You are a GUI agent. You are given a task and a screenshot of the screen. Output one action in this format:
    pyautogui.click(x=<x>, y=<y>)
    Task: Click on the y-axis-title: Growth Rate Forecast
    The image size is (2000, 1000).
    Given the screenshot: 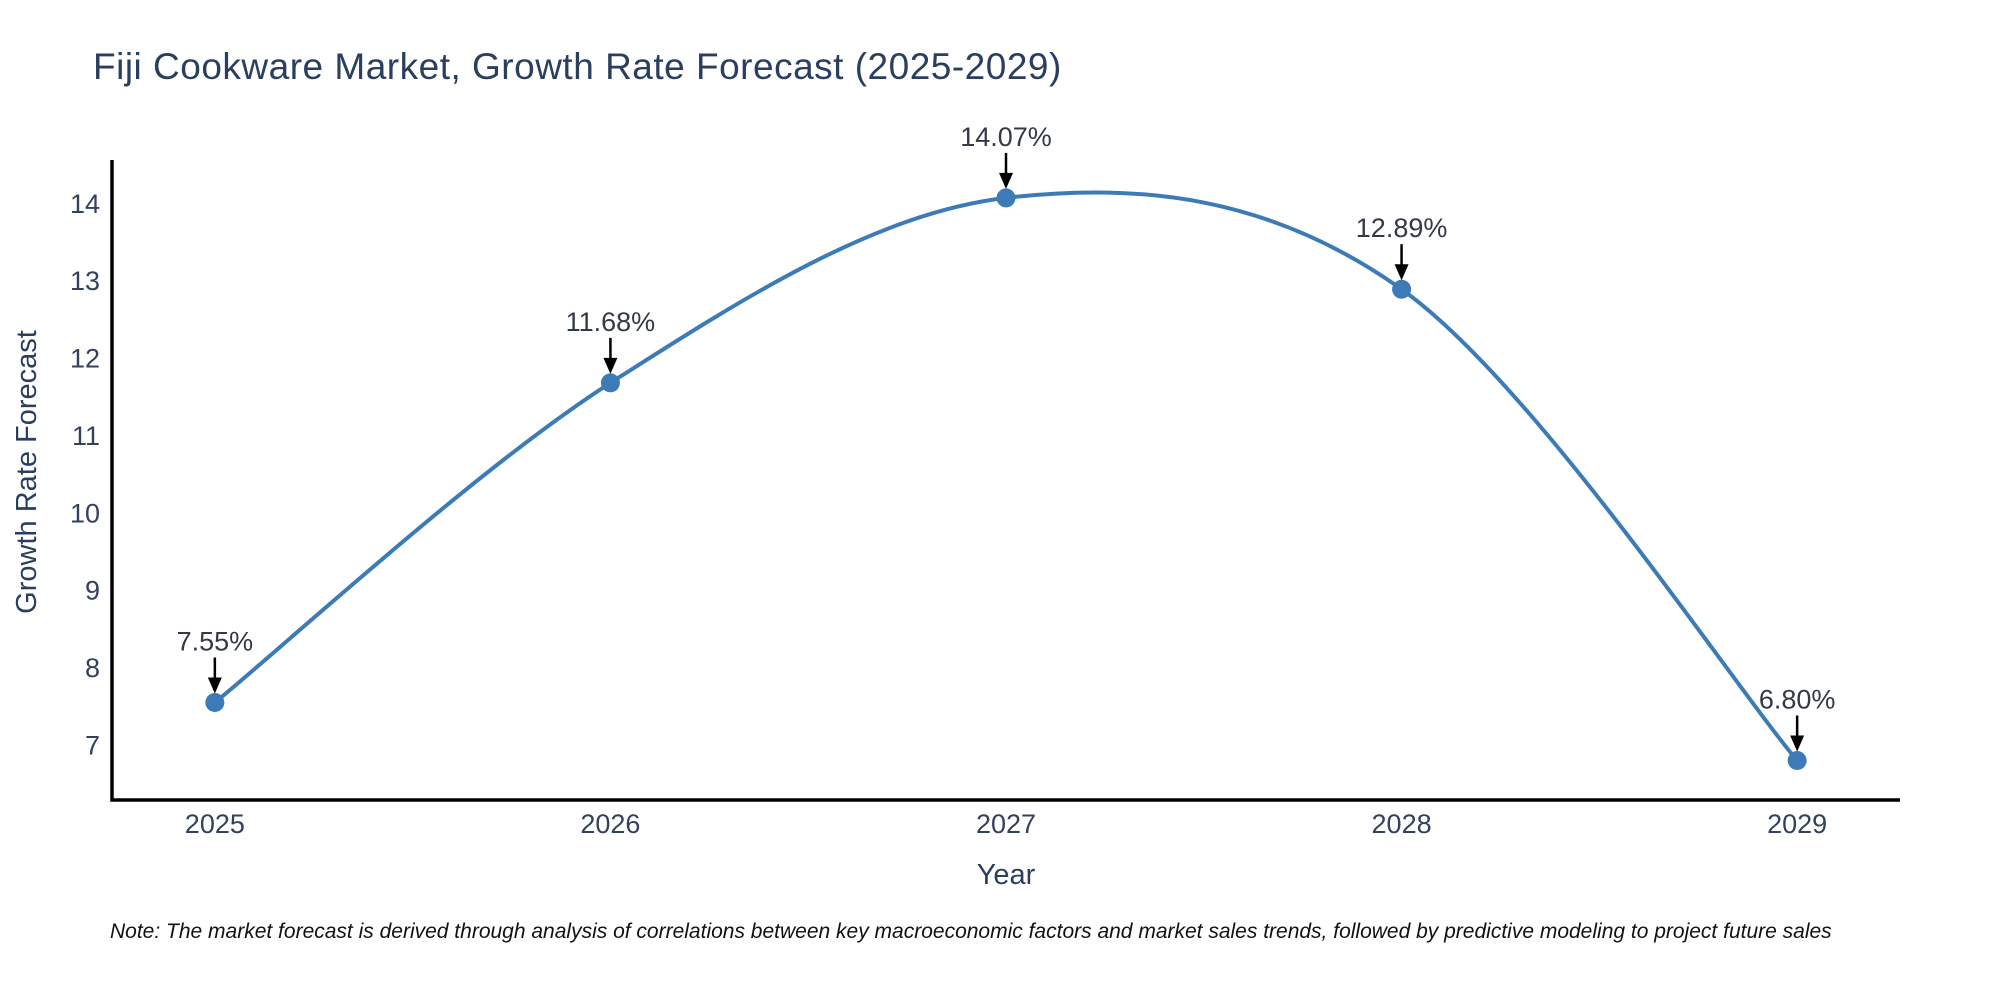 What is the action you would take?
    pyautogui.click(x=27, y=472)
    